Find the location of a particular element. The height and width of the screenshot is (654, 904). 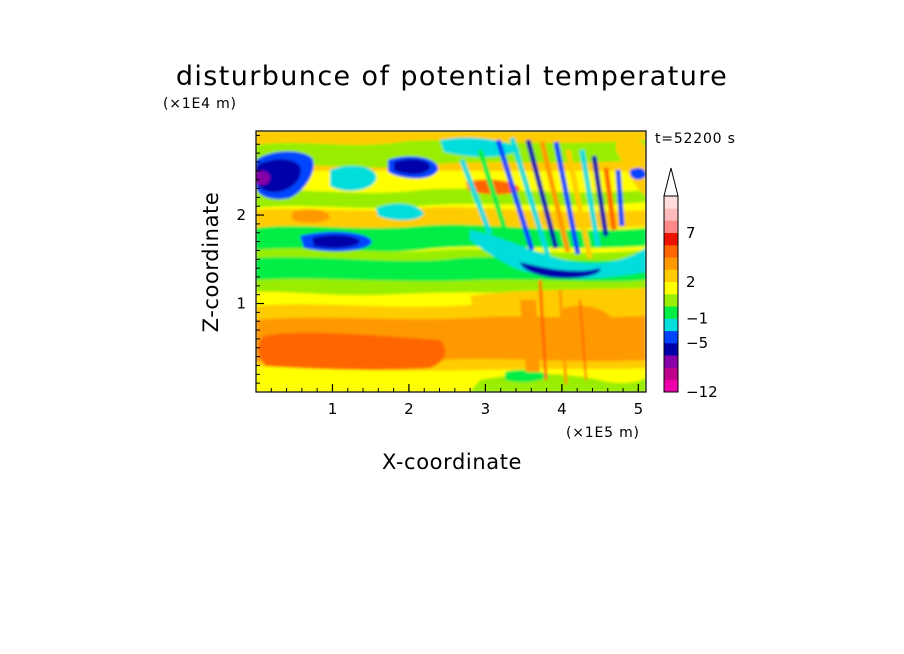

colorbar-label: 2 is located at coordinates (691, 282).